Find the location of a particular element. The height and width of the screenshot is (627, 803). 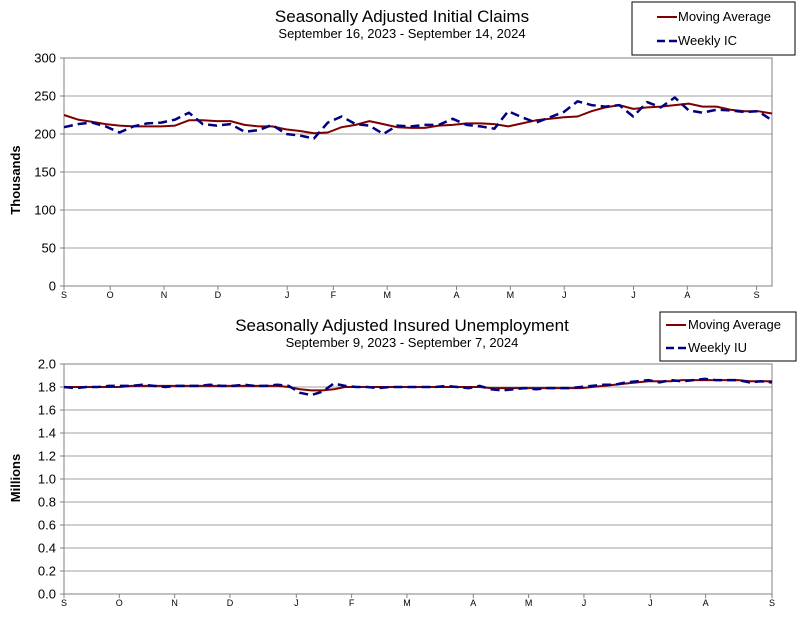

chart2-weekly-line is located at coordinates (418, 387).